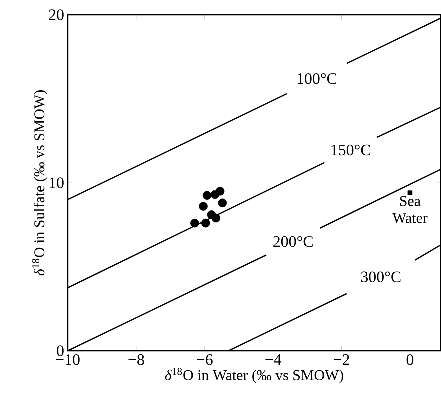 Image resolution: width=441 pixels, height=408 pixels. Describe the element at coordinates (274, 360) in the screenshot. I see `x-tick-label: −4` at that location.